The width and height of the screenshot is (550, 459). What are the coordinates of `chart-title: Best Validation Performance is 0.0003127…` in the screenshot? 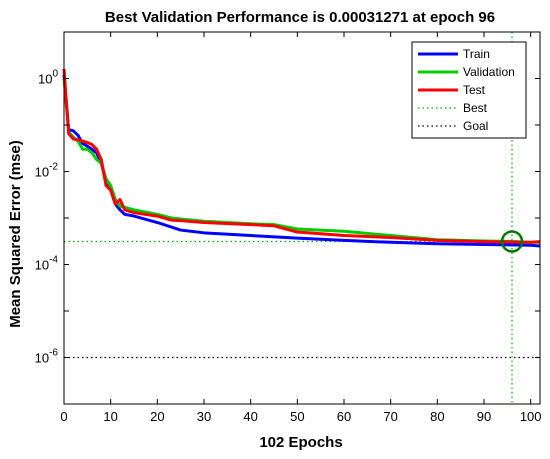 It's located at (300, 17).